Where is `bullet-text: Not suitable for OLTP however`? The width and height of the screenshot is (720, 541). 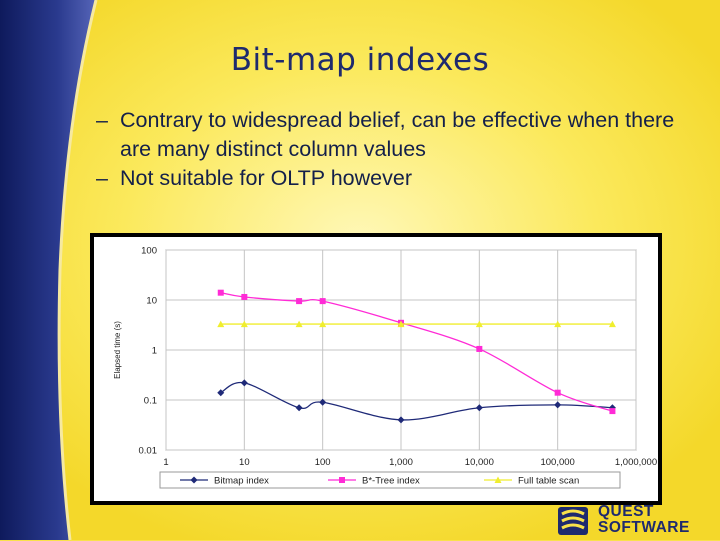 bullet-text: Not suitable for OLTP however is located at coordinates (266, 178).